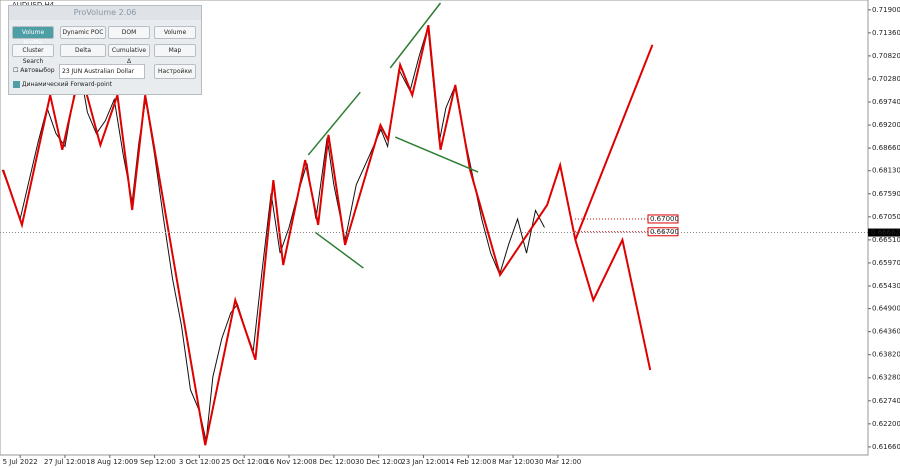 Image resolution: width=900 pixels, height=468 pixels. I want to click on x-tick-label: 14 Feb 12:00, so click(468, 462).